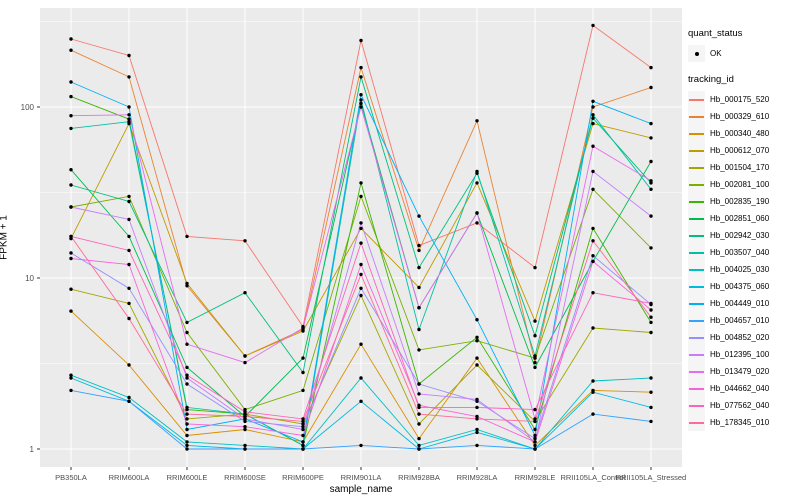  Describe the element at coordinates (361, 489) in the screenshot. I see `x-axis-title: sample_name` at that location.